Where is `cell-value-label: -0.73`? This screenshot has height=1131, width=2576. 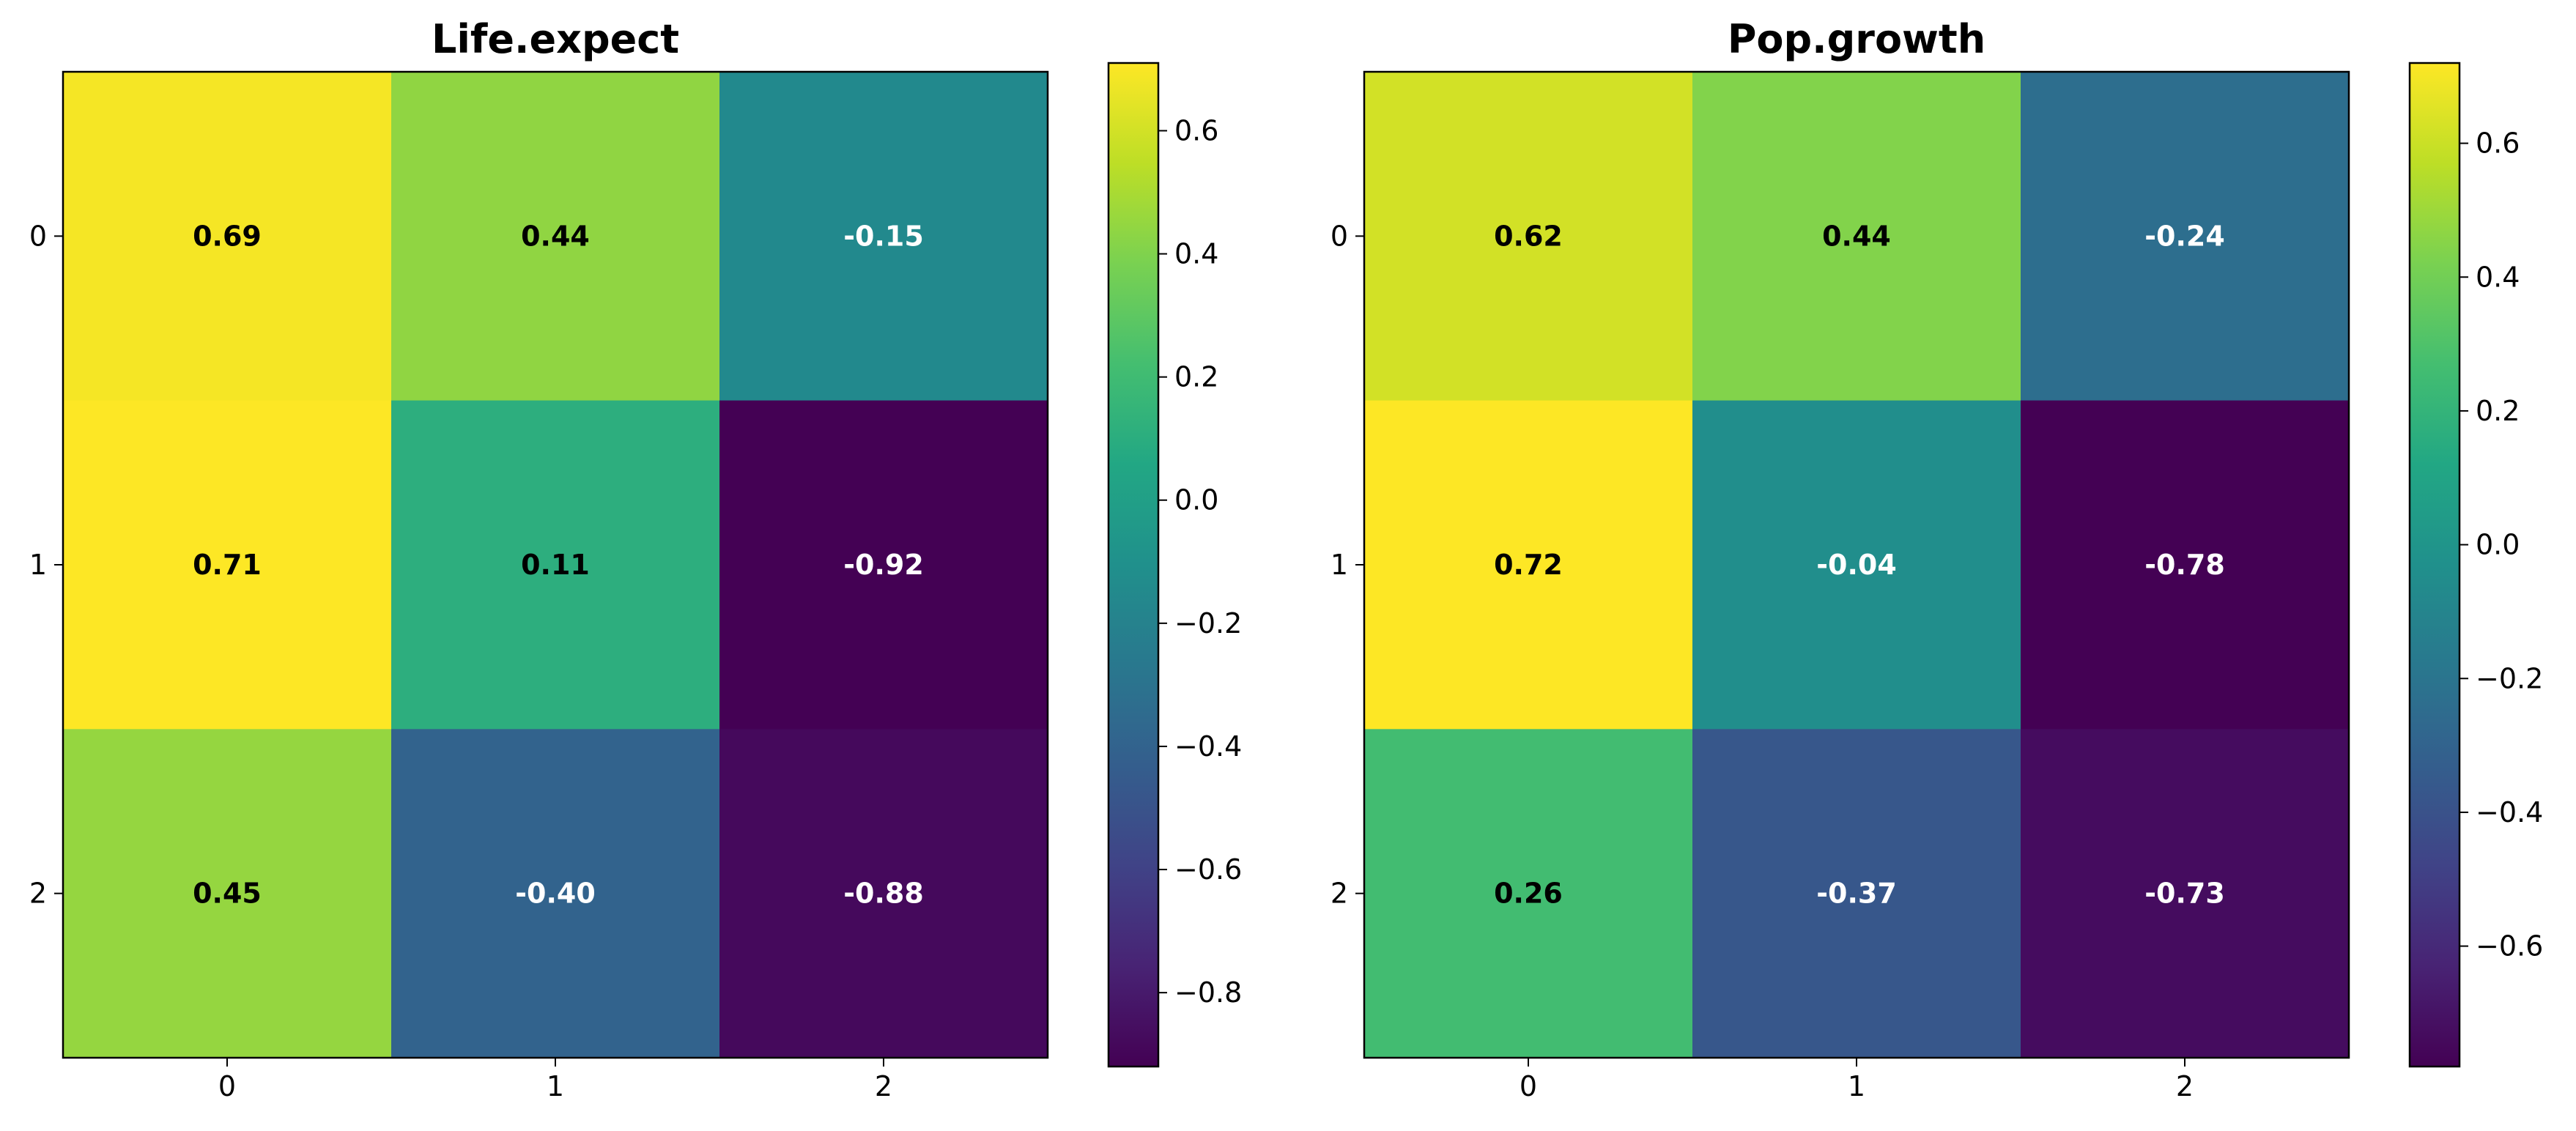
cell-value-label: -0.73 is located at coordinates (2184, 894).